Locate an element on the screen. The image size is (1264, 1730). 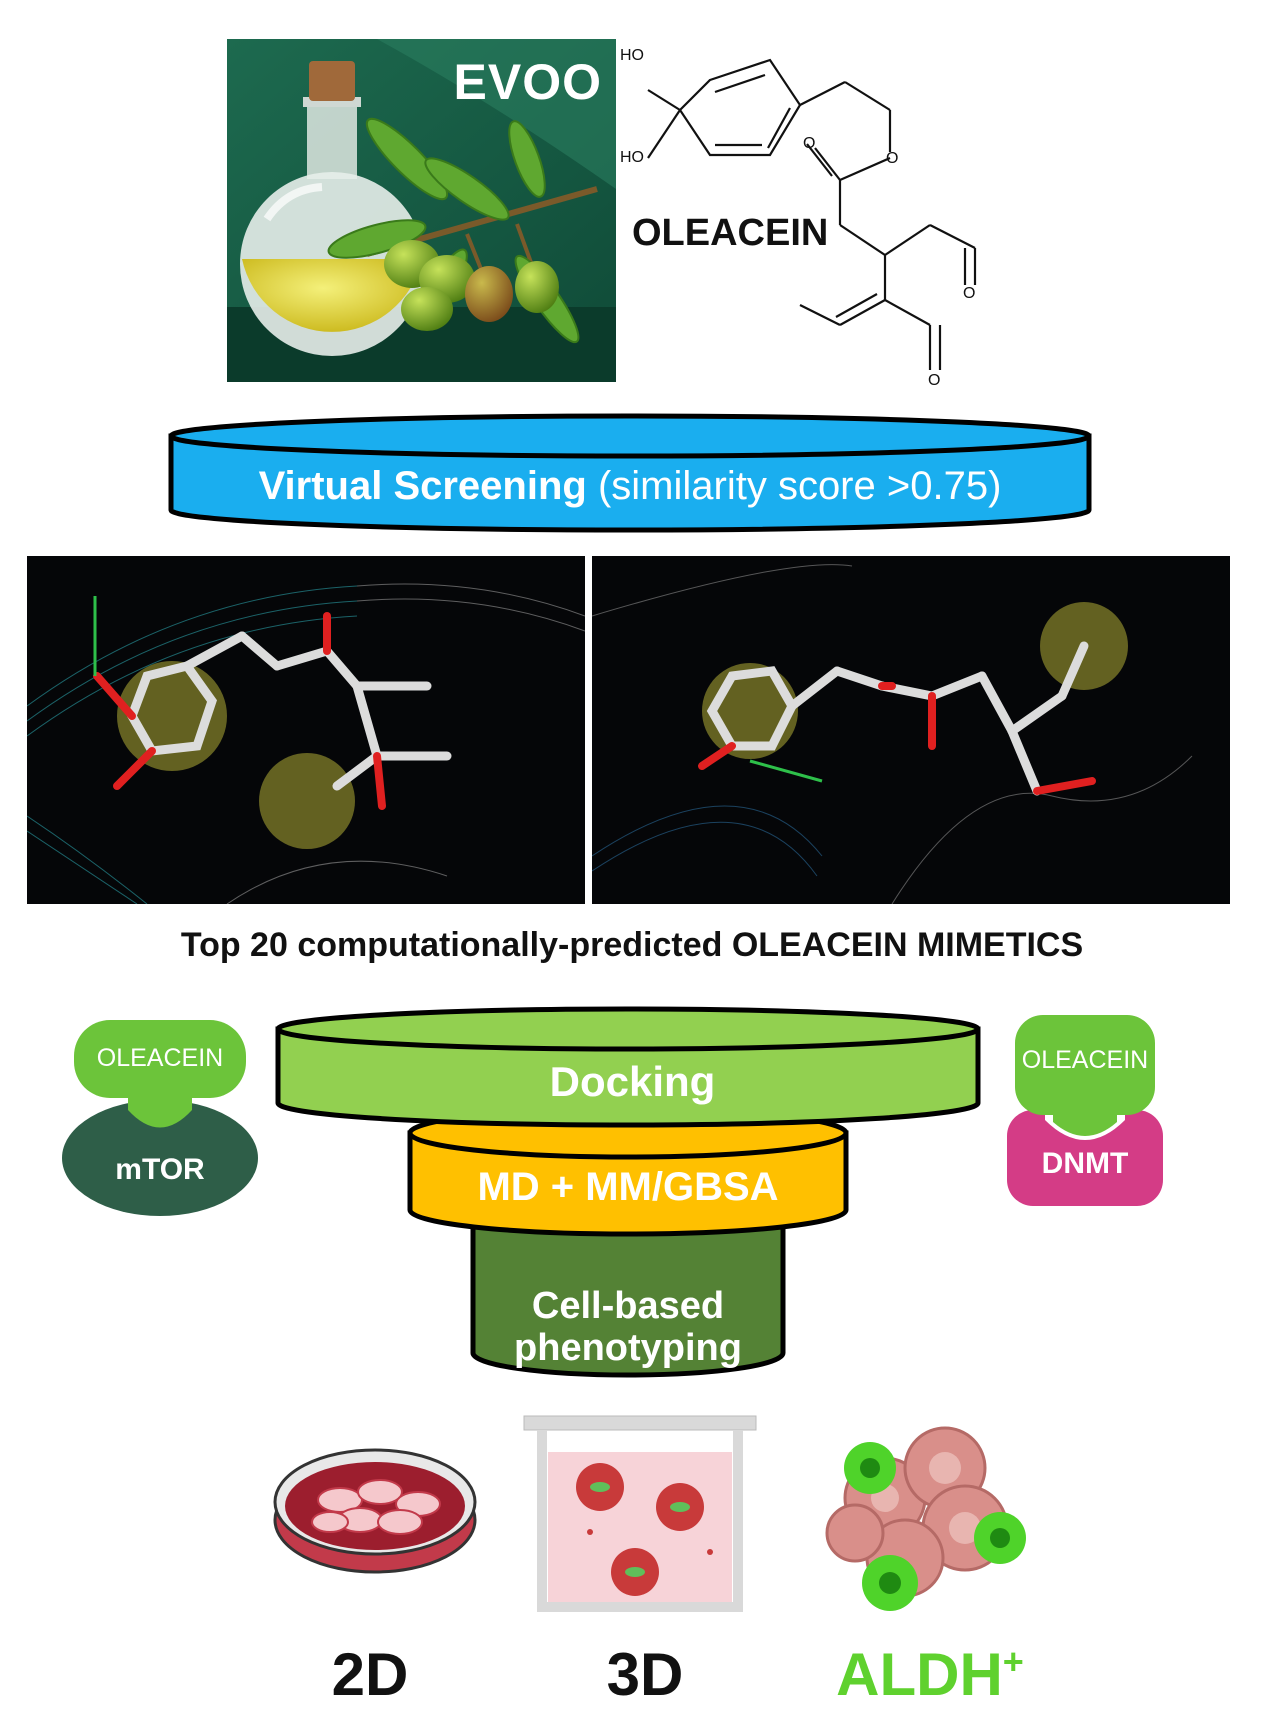
docking-pose-right is located at coordinates (911, 730).